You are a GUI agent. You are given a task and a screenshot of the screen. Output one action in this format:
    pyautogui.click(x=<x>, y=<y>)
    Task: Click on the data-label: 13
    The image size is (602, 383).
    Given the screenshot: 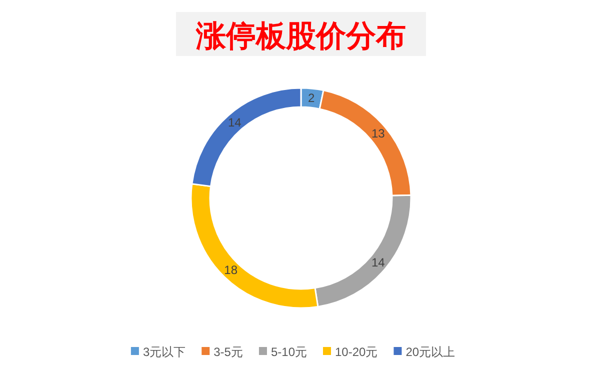 What is the action you would take?
    pyautogui.click(x=378, y=133)
    